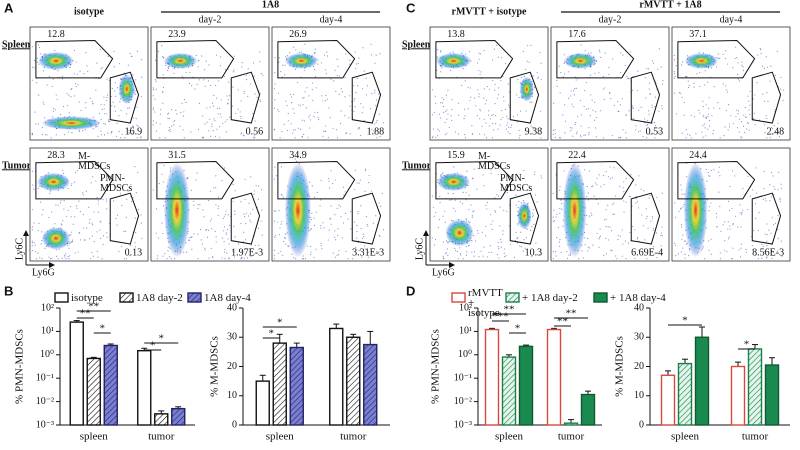 The height and width of the screenshot is (450, 800). What do you see at coordinates (731, 83) in the screenshot?
I see `plot-frame` at bounding box center [731, 83].